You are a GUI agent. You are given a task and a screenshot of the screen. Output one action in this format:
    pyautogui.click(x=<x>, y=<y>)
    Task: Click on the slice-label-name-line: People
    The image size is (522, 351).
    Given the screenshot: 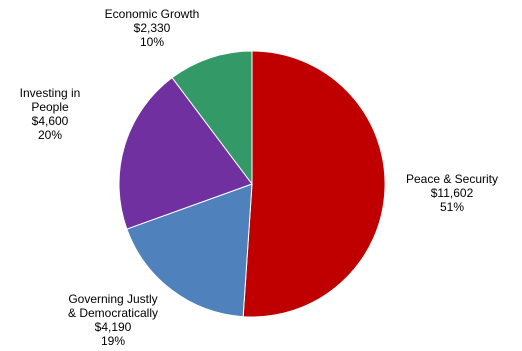 What is the action you would take?
    pyautogui.click(x=50, y=107)
    